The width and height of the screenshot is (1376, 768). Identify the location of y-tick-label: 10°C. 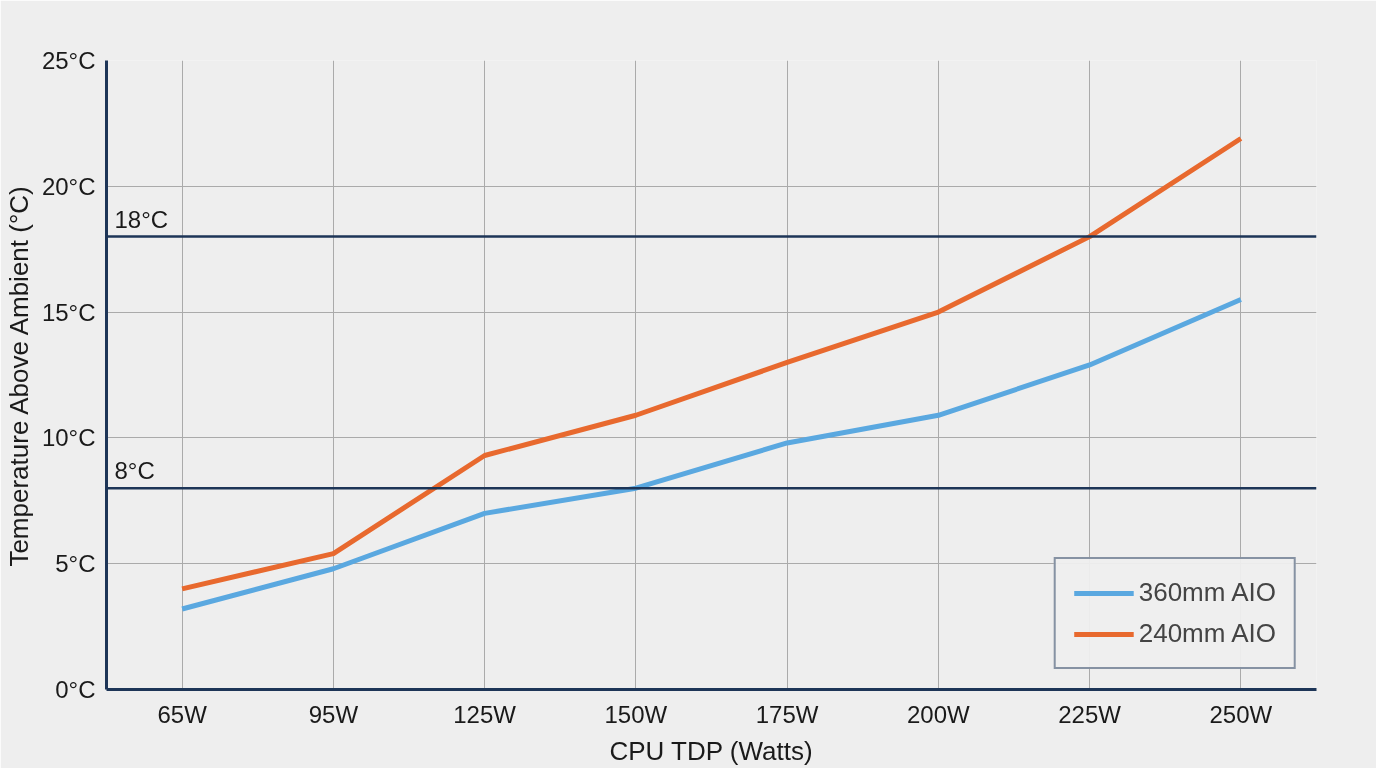
(68, 438).